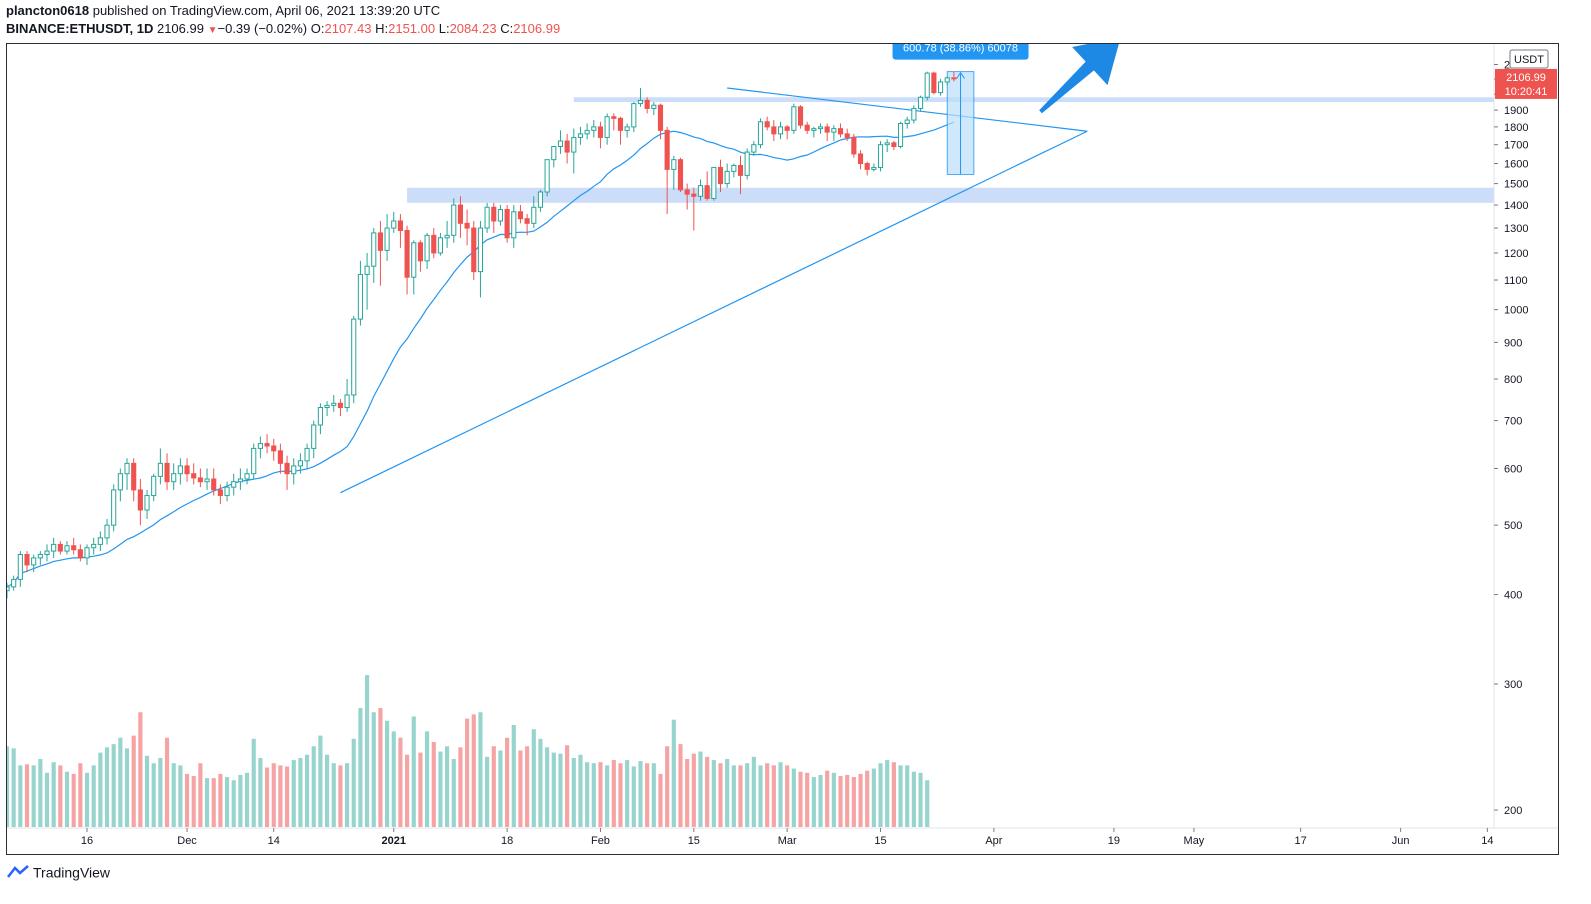 Image resolution: width=1591 pixels, height=904 pixels. What do you see at coordinates (80, 28) in the screenshot?
I see `symbol-title: BINANCE:ETHUSDT, 1D` at bounding box center [80, 28].